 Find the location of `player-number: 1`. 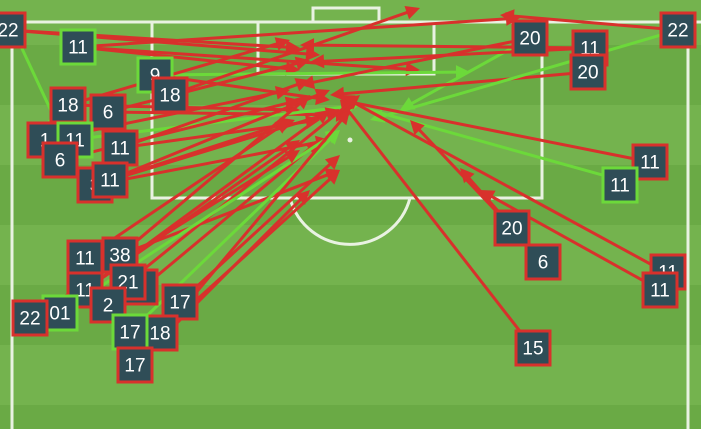

player-number: 1 is located at coordinates (45, 141).